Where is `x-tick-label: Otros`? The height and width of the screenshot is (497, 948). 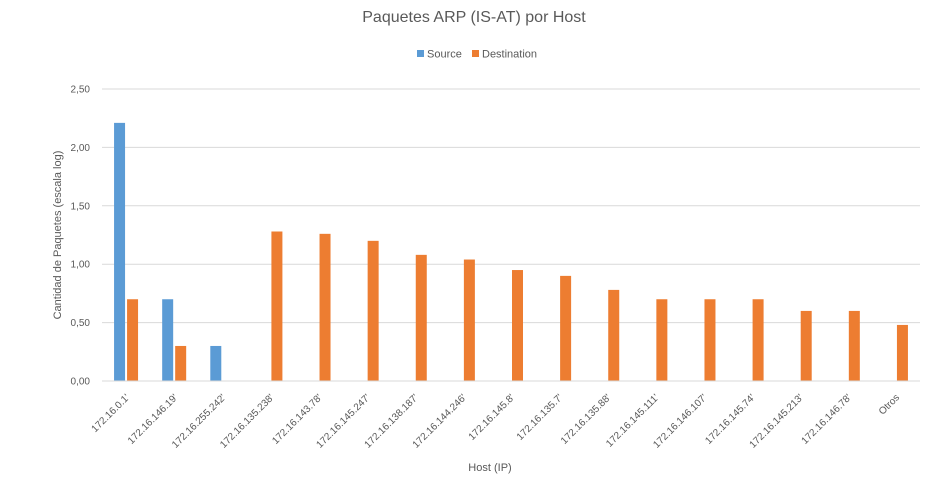
x-tick-label: Otros is located at coordinates (889, 404).